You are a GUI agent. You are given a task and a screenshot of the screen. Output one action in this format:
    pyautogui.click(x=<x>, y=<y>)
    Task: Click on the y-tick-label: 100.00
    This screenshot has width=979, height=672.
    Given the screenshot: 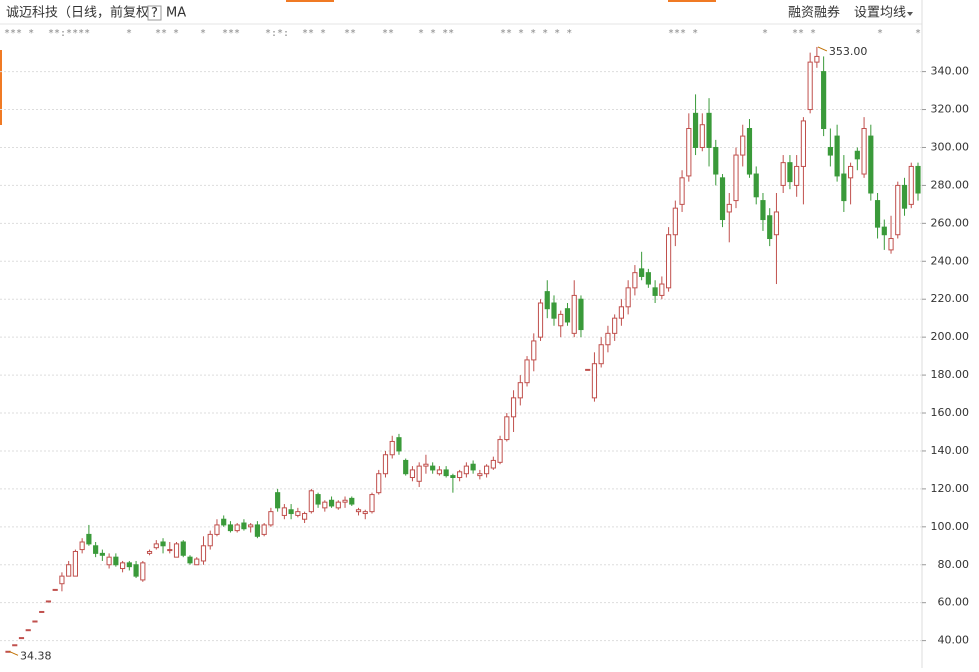 What is the action you would take?
    pyautogui.click(x=950, y=526)
    